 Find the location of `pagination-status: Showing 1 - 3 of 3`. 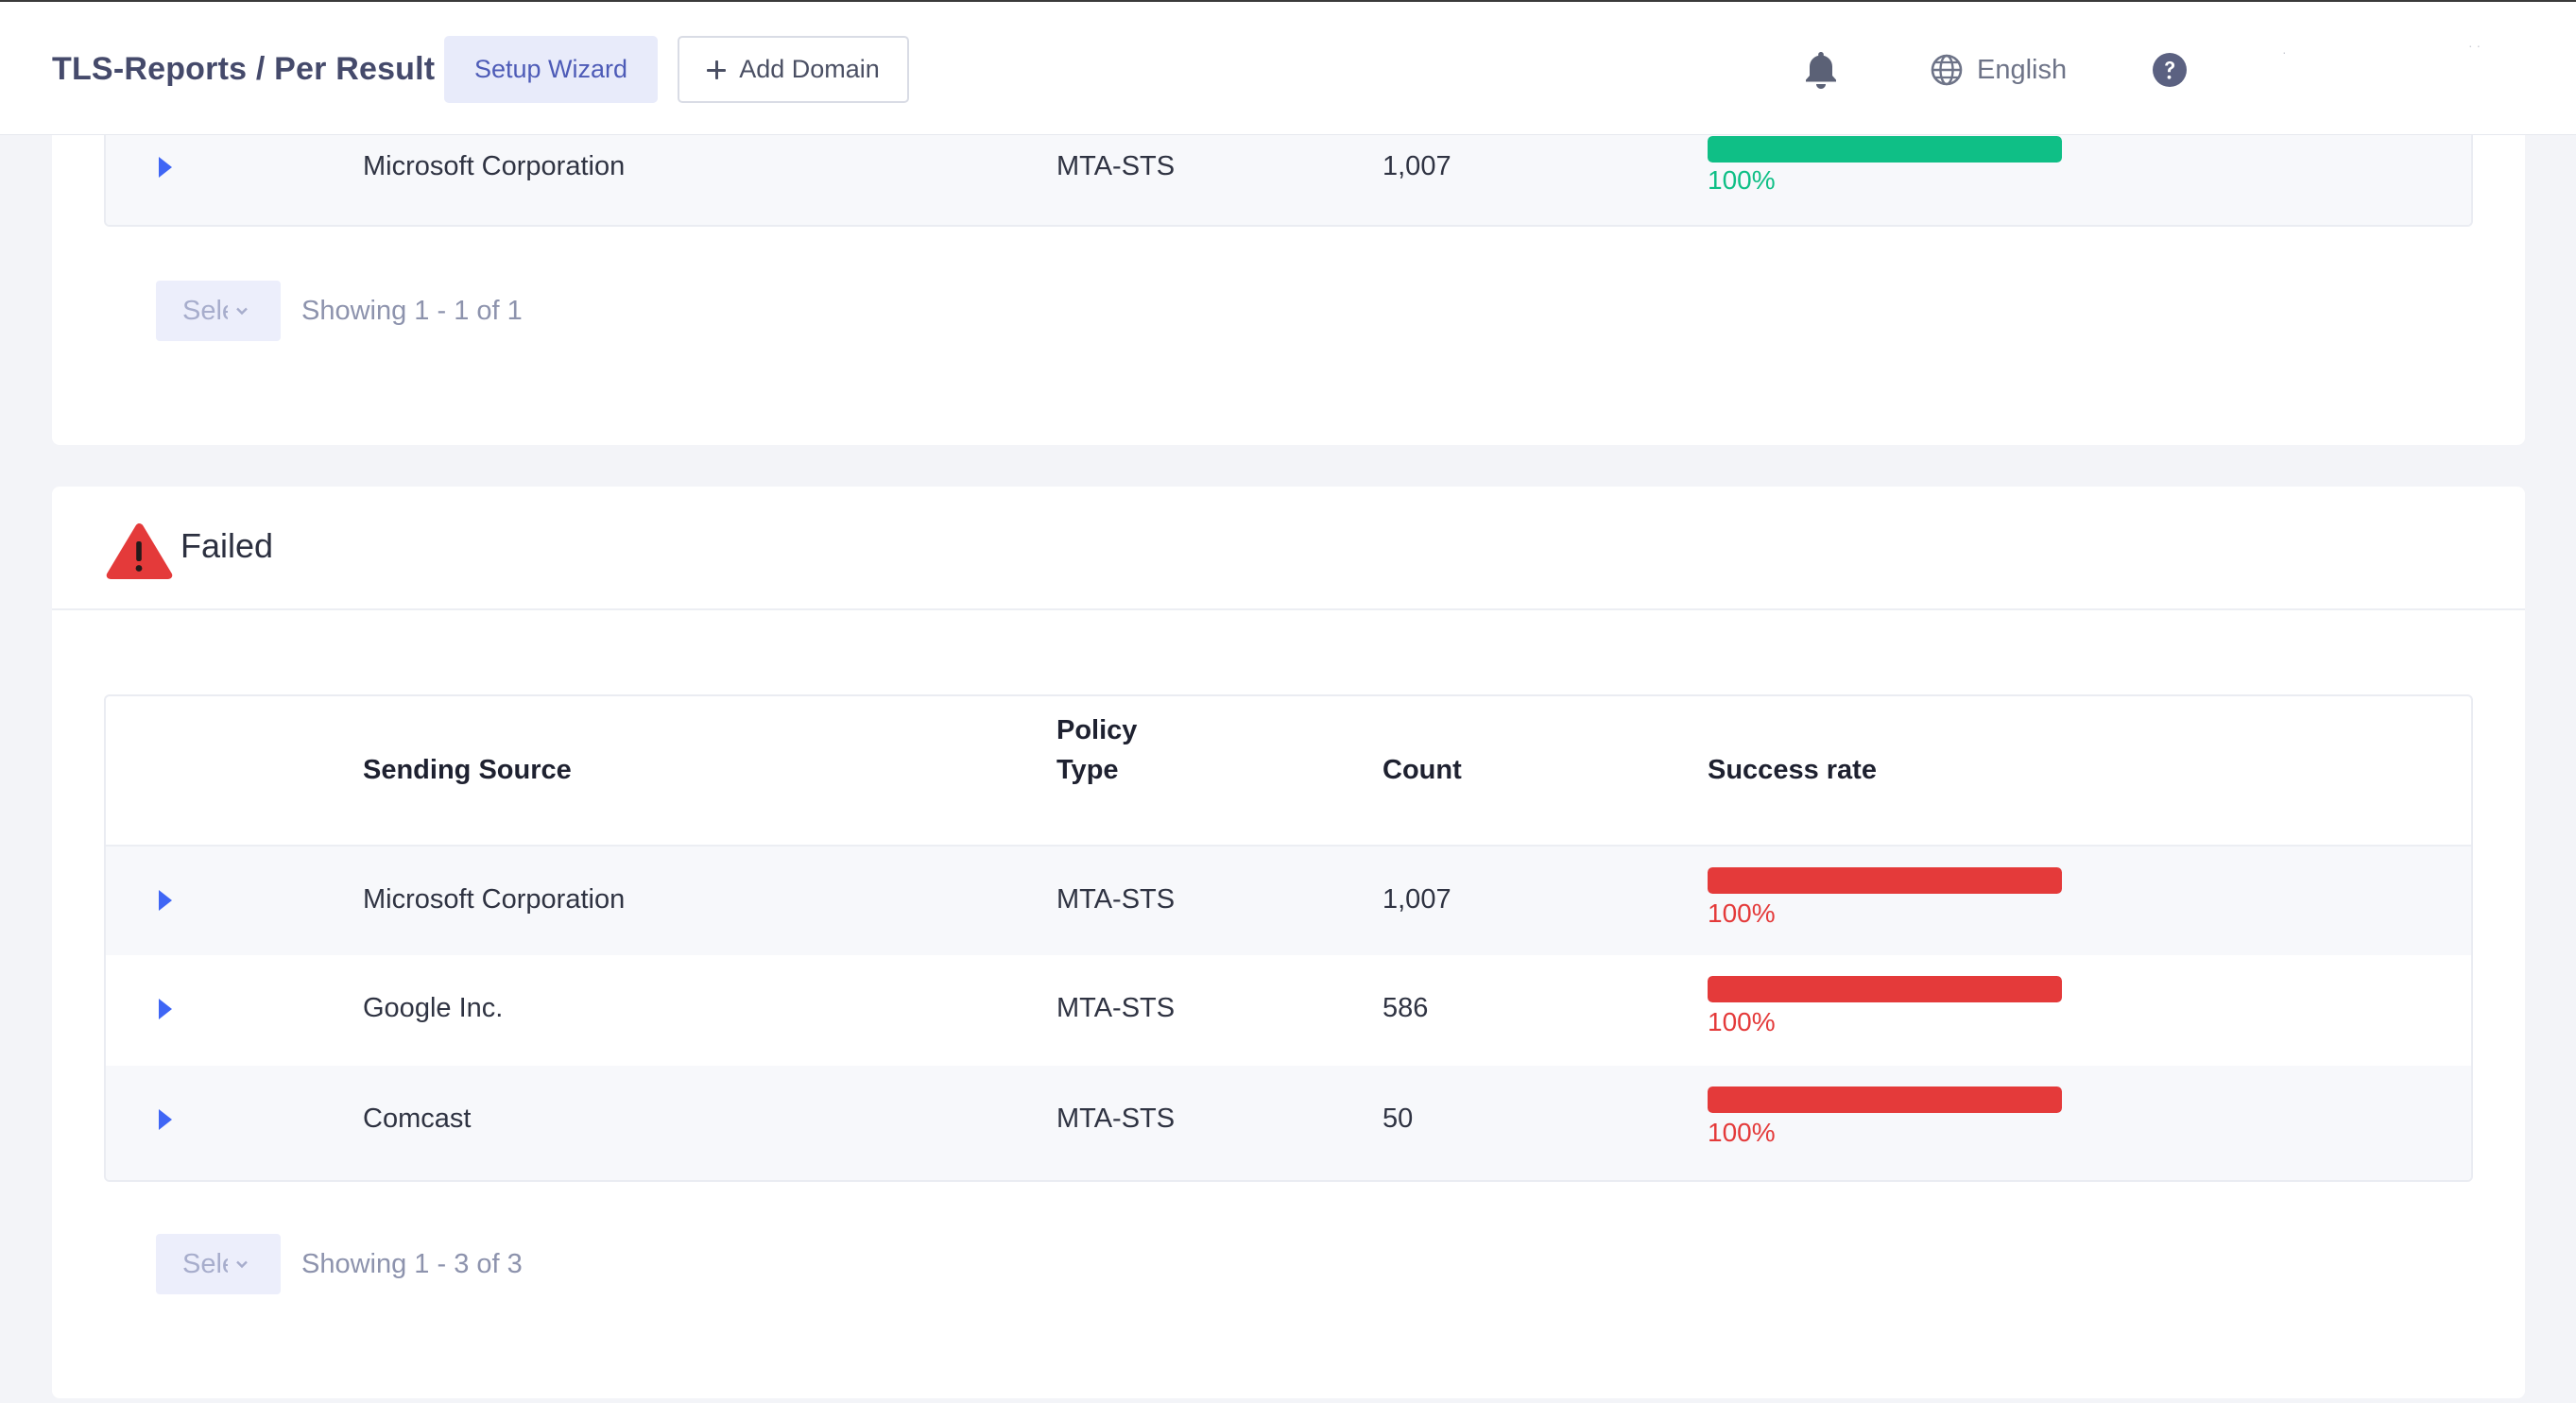

pagination-status: Showing 1 - 3 of 3 is located at coordinates (412, 1263).